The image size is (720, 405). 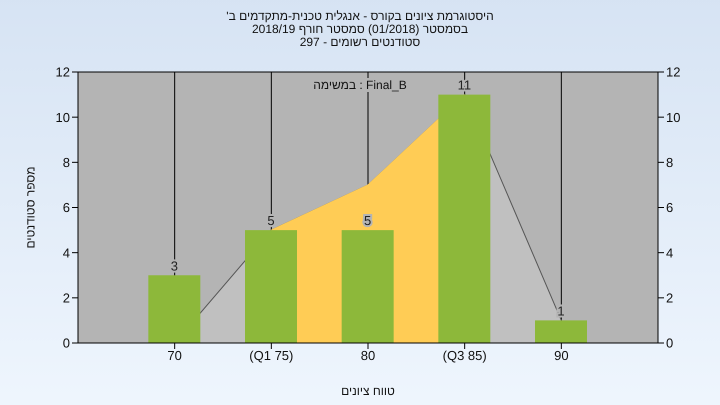 What do you see at coordinates (66, 298) in the screenshot?
I see `y-tick-label: 2` at bounding box center [66, 298].